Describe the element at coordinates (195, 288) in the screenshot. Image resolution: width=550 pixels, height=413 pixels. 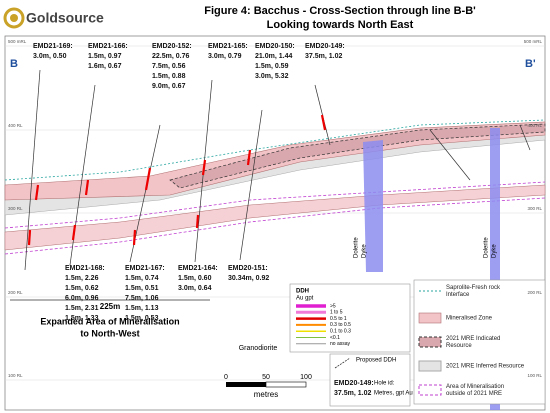
I see `hole-intercept: 3.0m, 0.64` at that location.